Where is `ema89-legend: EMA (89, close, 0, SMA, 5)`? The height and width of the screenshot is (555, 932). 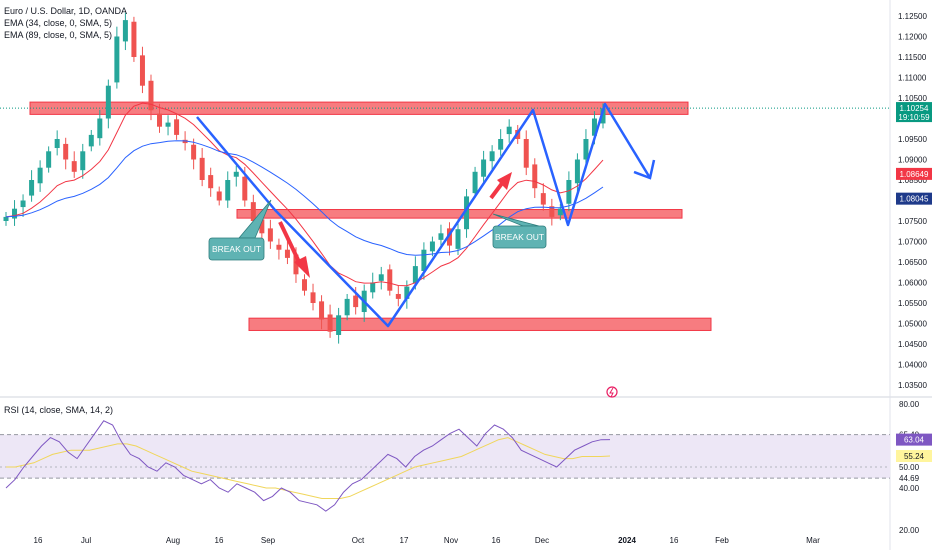
ema89-legend: EMA (89, close, 0, SMA, 5) is located at coordinates (58, 35).